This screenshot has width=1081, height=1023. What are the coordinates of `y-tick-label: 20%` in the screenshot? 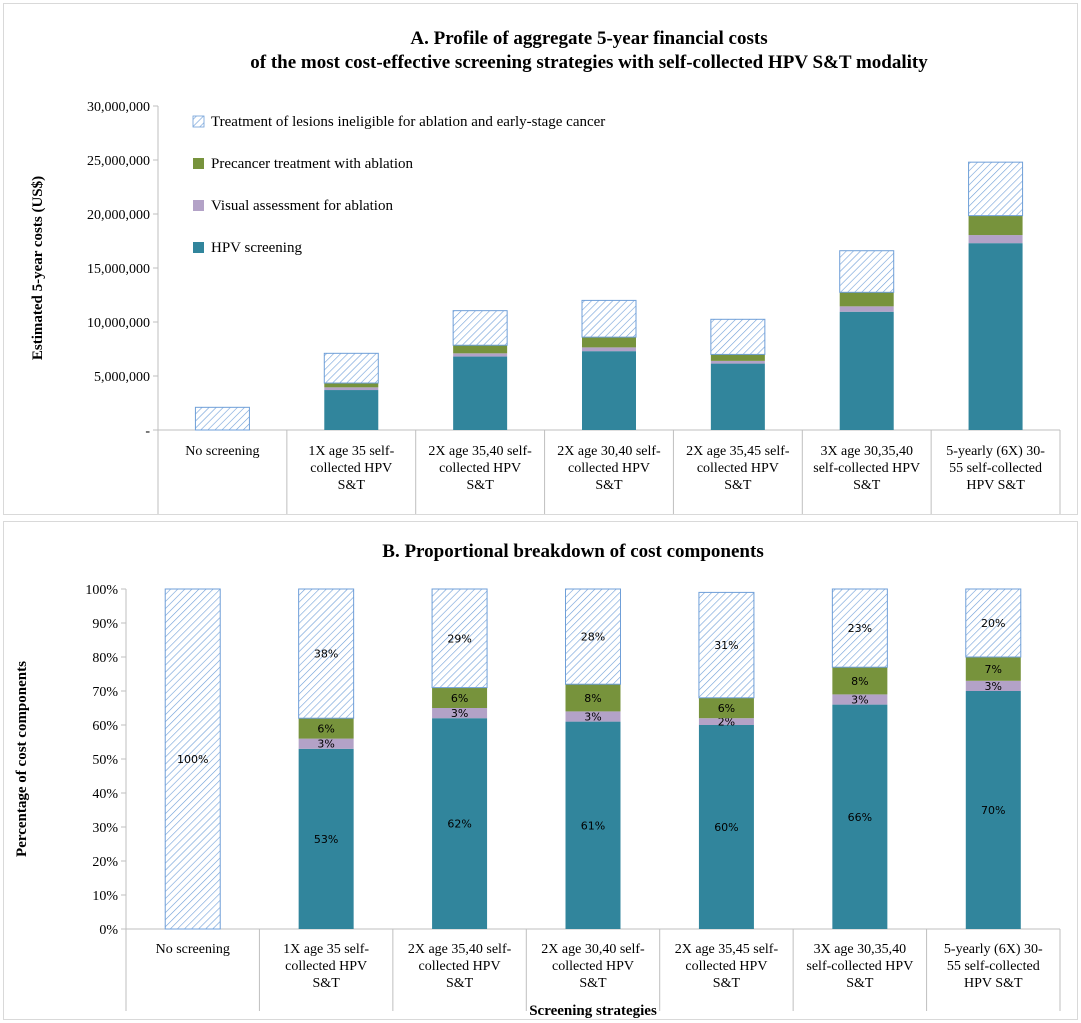 It's located at (105, 862).